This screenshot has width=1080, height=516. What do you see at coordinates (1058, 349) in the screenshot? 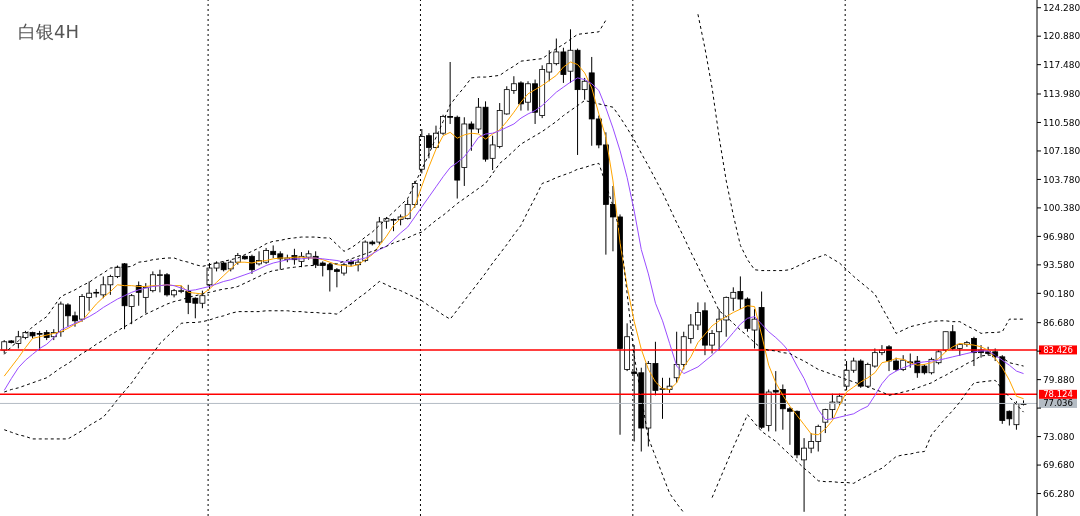
I see `ref-line-label: 83.426` at bounding box center [1058, 349].